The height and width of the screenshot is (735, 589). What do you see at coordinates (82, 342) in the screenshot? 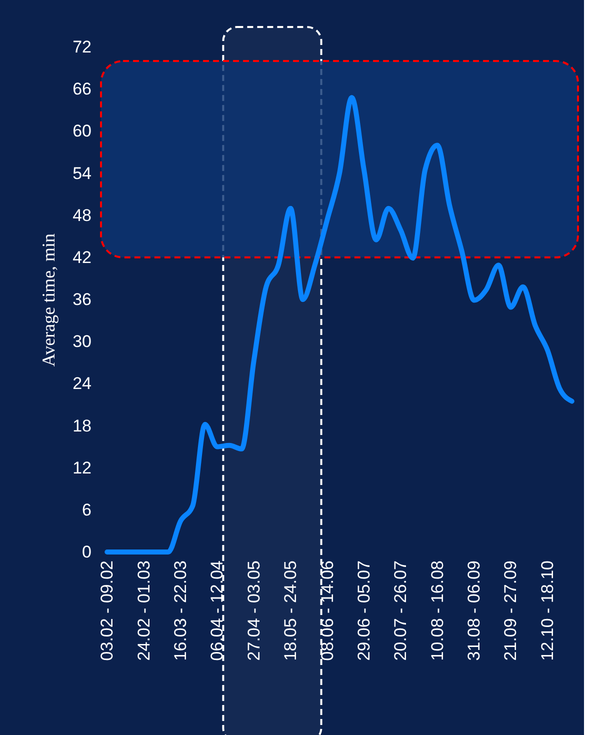
I see `y-tick-label: 30` at bounding box center [82, 342].